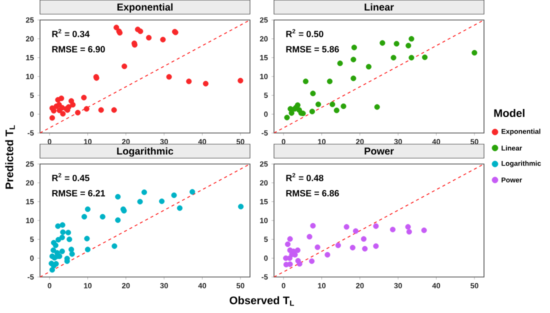  I want to click on annotation: R$^{2}$ = 0.34, so click(71, 33).